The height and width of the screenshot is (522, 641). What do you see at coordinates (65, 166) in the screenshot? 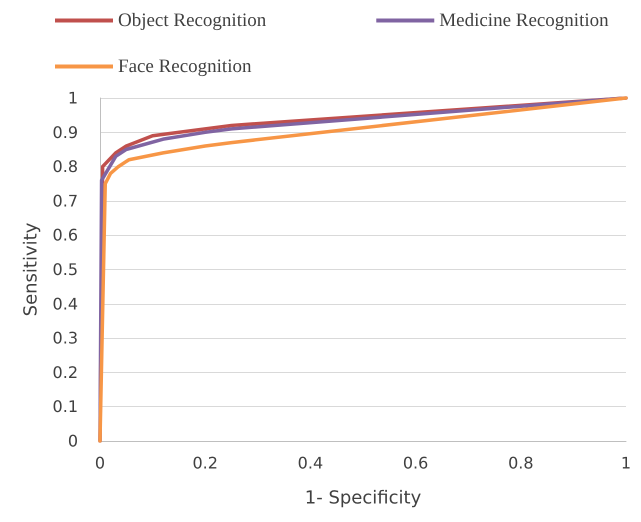
I see `y-tick-label: 0.8` at bounding box center [65, 166].